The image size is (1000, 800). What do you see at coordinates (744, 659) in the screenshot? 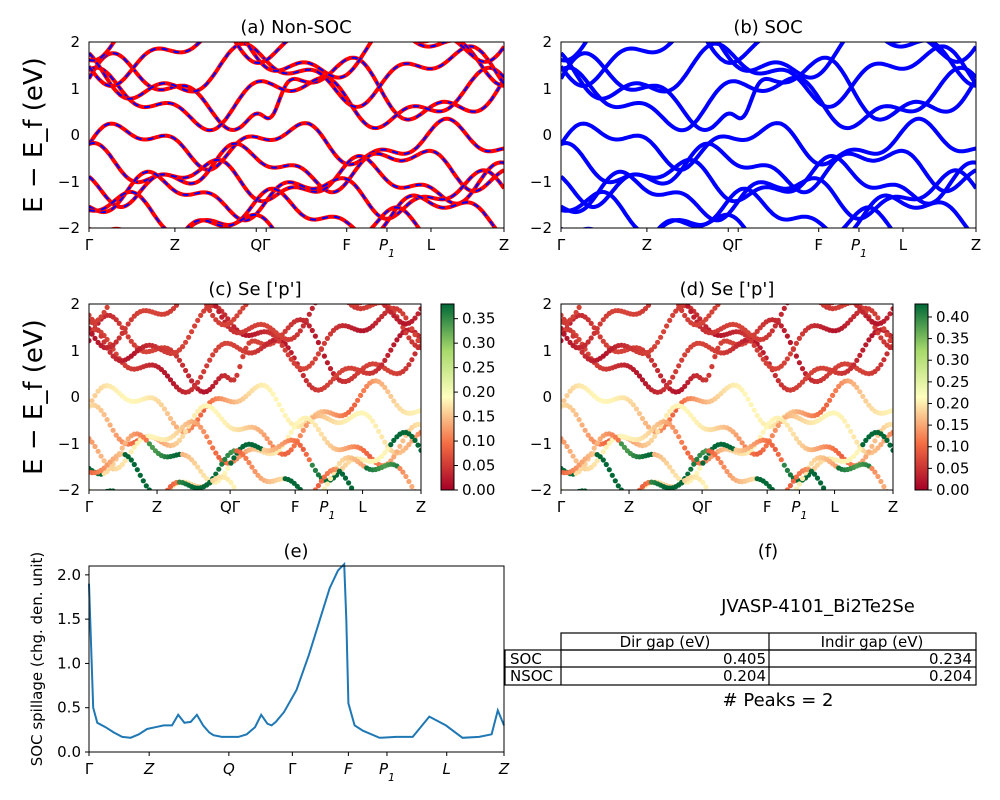
I see `table-cell: 0.405` at bounding box center [744, 659].